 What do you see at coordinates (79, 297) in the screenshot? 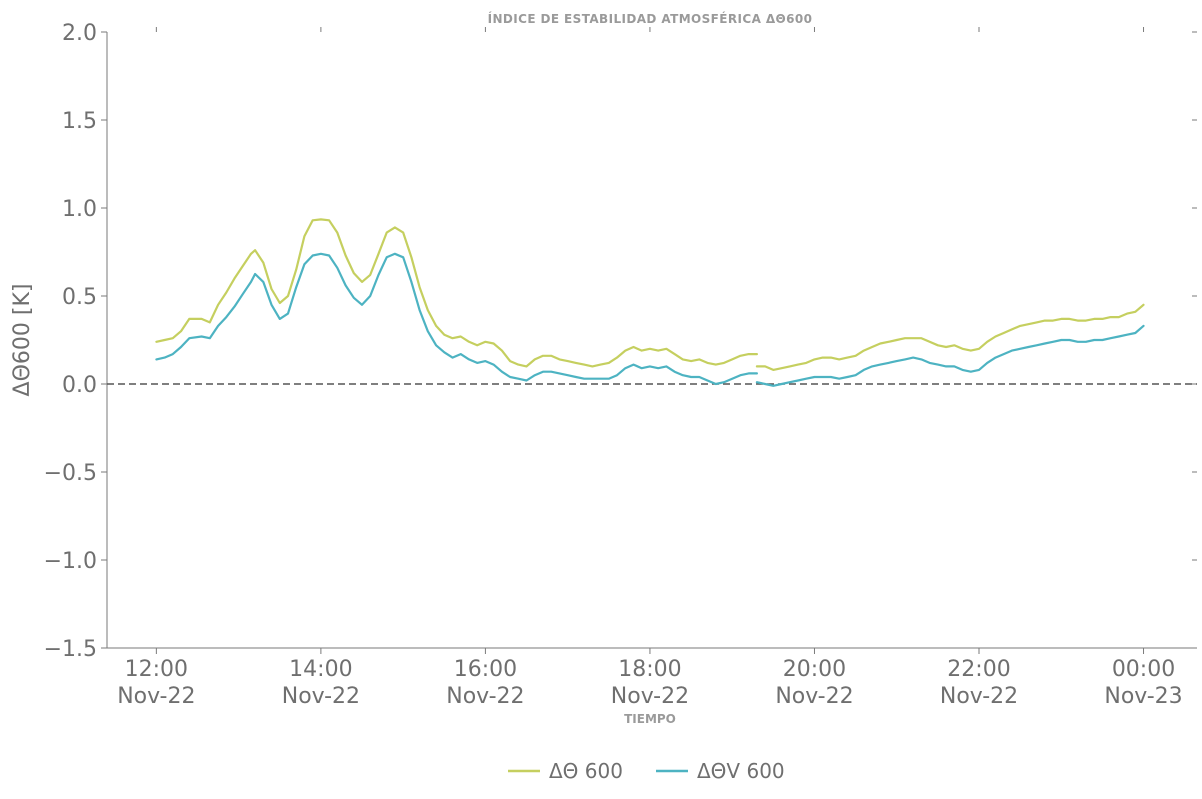
I see `y-tick-label: 0.5` at bounding box center [79, 297].